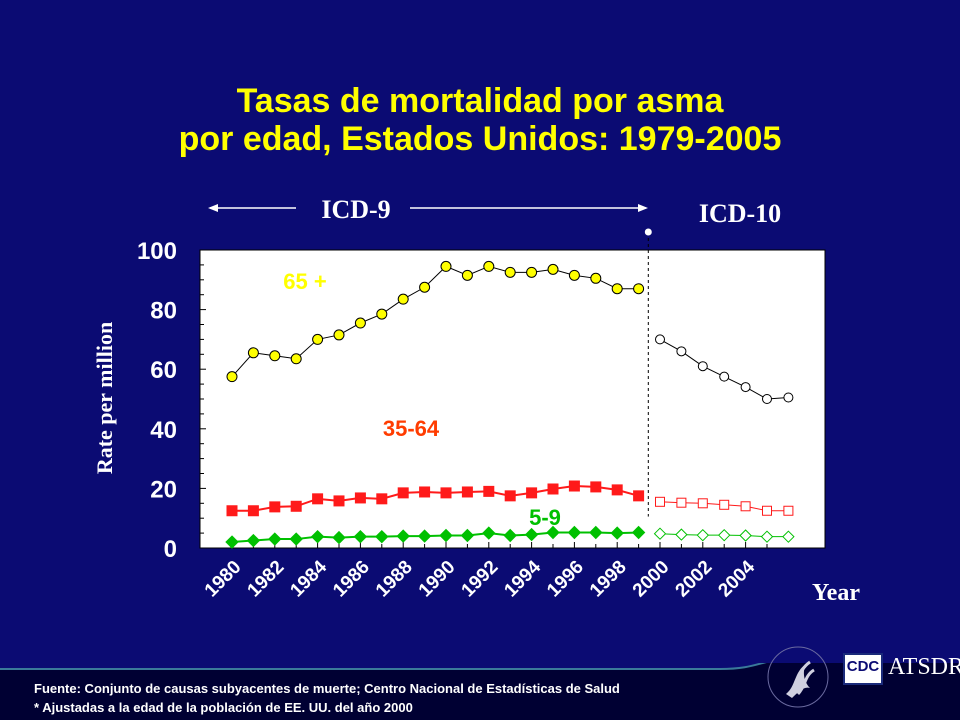  What do you see at coordinates (480, 101) in the screenshot?
I see `title-line-1: Tasas de mortalidad por asma` at bounding box center [480, 101].